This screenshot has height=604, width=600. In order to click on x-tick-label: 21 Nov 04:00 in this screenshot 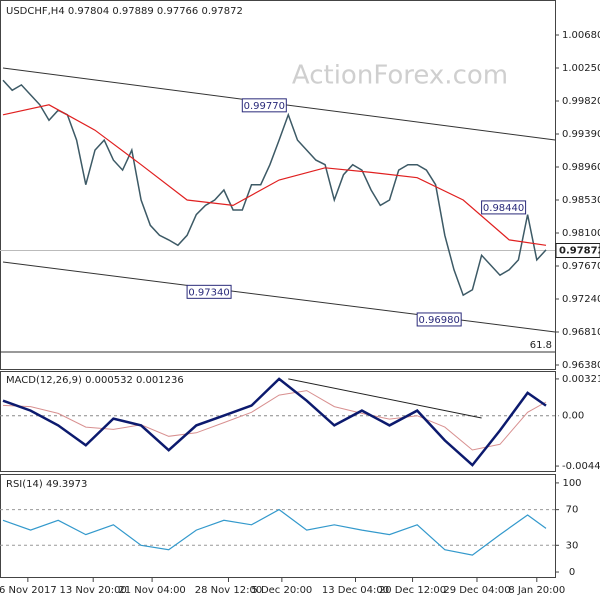, I will do `click(151, 590)`.